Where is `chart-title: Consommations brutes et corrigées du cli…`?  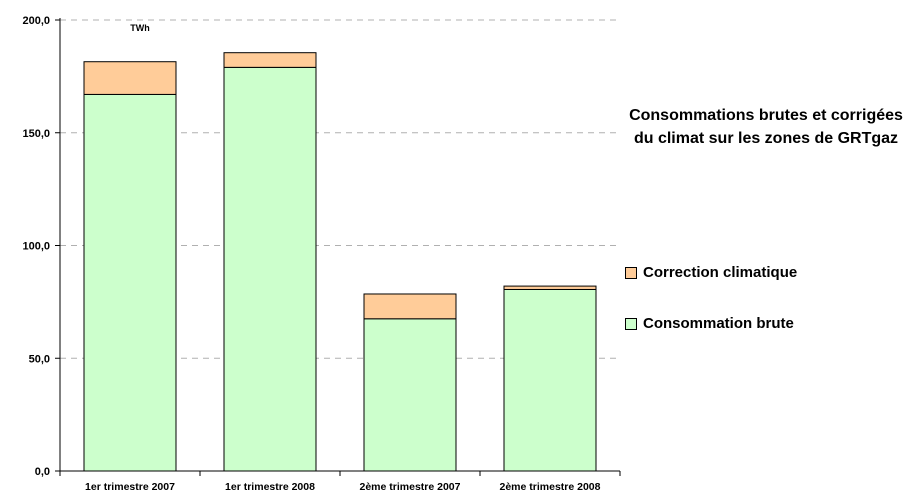
chart-title: Consommations brutes et corrigées du cli… is located at coordinates (766, 127).